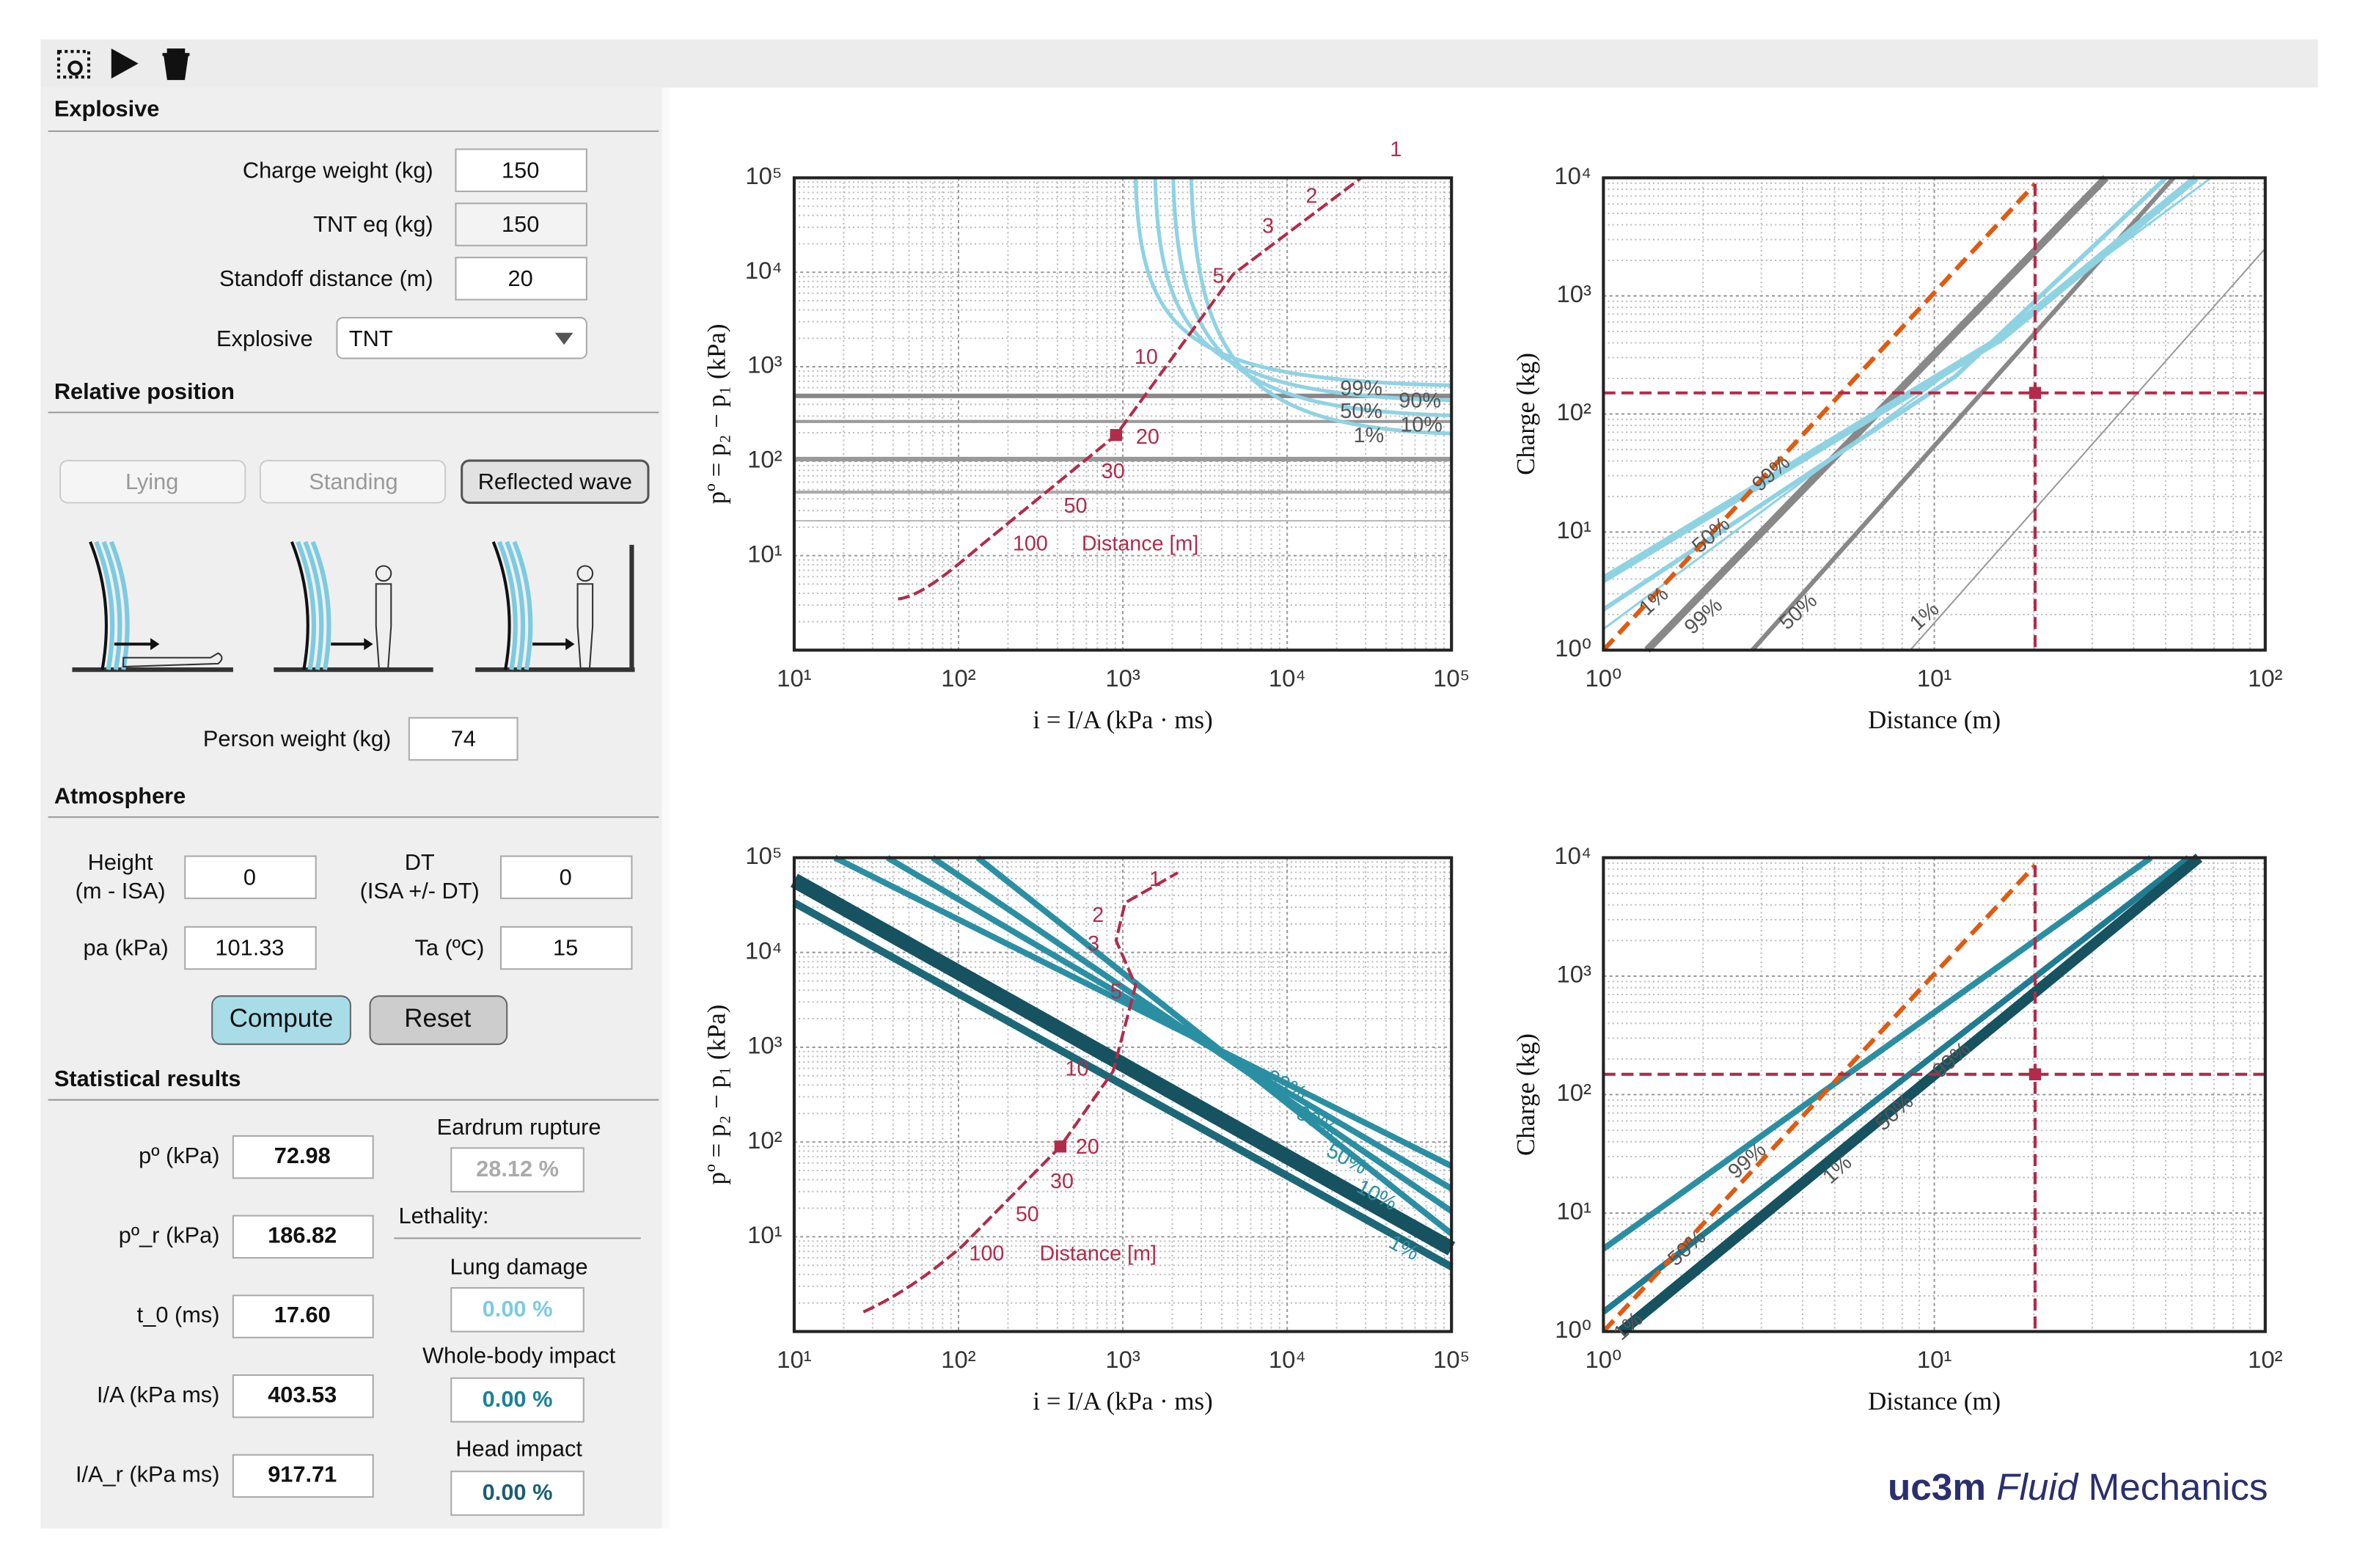  What do you see at coordinates (158, 1394) in the screenshot?
I see `field-label: I/A (kPa ms)` at bounding box center [158, 1394].